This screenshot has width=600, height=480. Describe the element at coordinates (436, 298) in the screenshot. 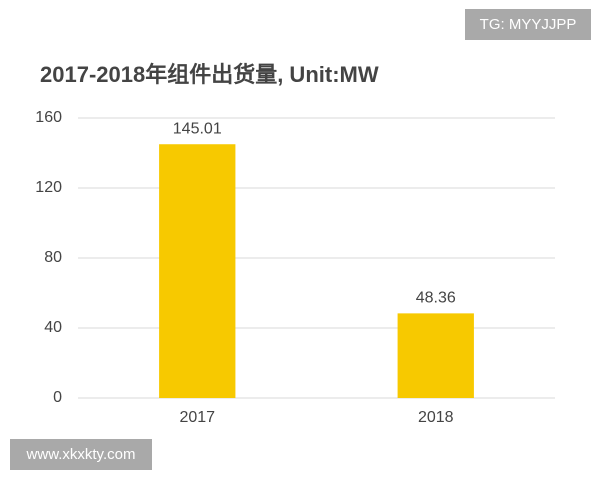

I see `value-label: 48.36` at that location.